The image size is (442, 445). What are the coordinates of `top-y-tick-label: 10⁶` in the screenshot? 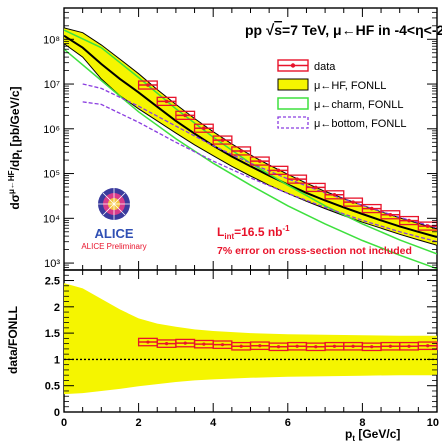 It's located at (51, 130).